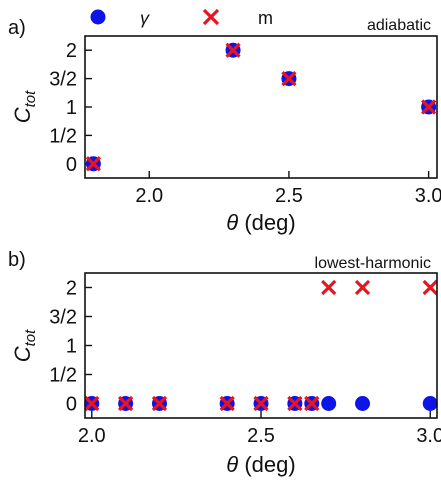  I want to click on panel-b-xlabel: θ (deg), so click(260, 464).